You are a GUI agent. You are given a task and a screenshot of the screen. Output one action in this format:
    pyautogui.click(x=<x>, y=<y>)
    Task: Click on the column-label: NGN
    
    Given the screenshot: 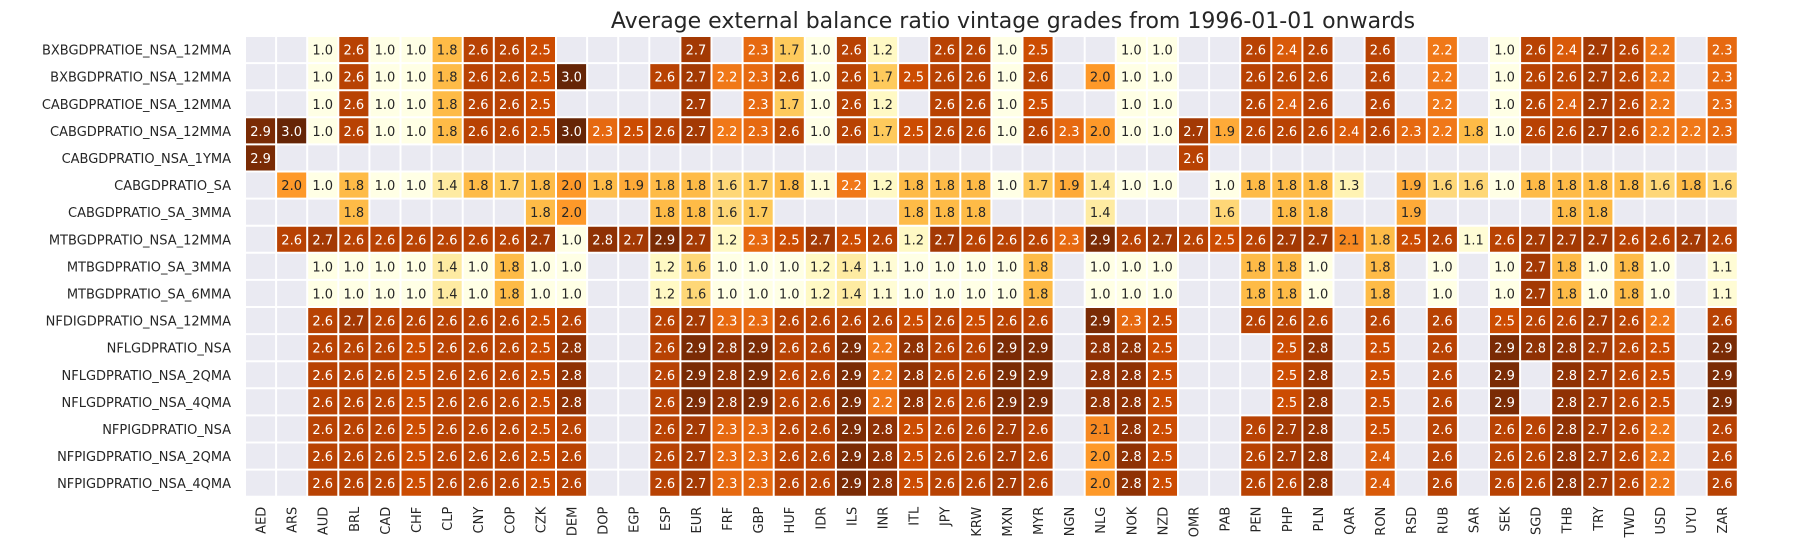 What is the action you would take?
    pyautogui.click(x=1070, y=522)
    